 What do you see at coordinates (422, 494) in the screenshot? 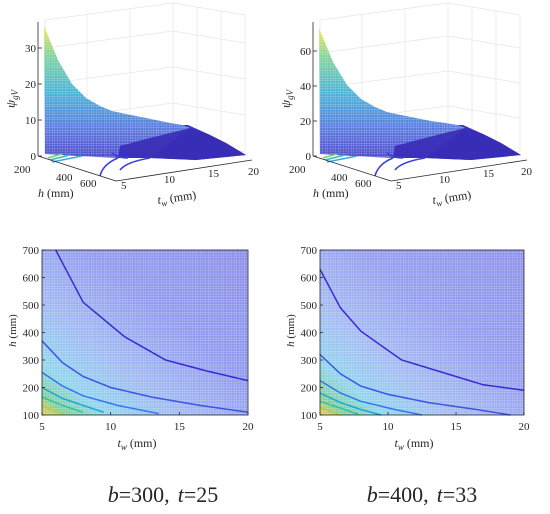
I see `caption-right: b=400, t=33` at bounding box center [422, 494].